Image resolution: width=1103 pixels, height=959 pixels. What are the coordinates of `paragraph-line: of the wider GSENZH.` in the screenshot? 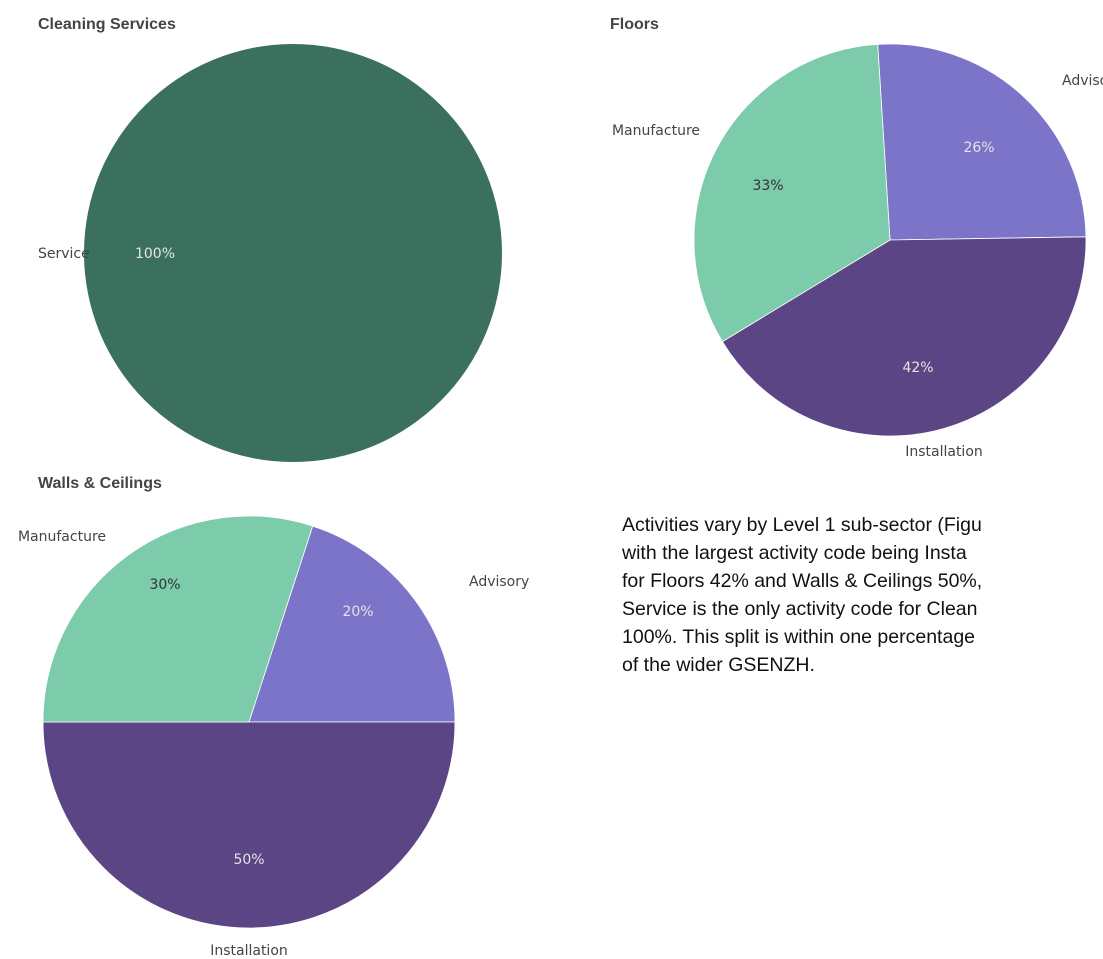 It's located at (718, 665).